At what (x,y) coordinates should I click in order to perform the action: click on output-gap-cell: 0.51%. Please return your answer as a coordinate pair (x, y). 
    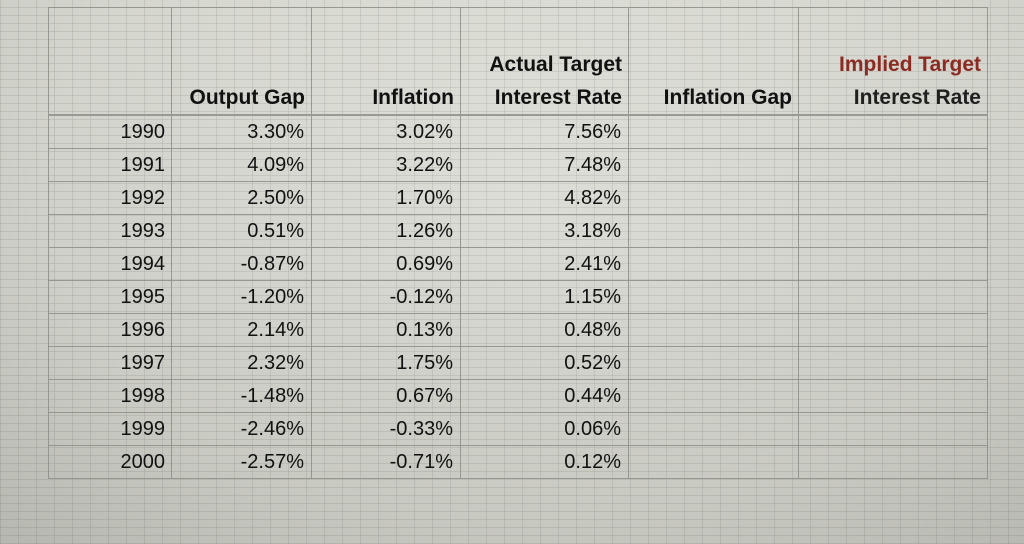
    Looking at the image, I should click on (241, 231).